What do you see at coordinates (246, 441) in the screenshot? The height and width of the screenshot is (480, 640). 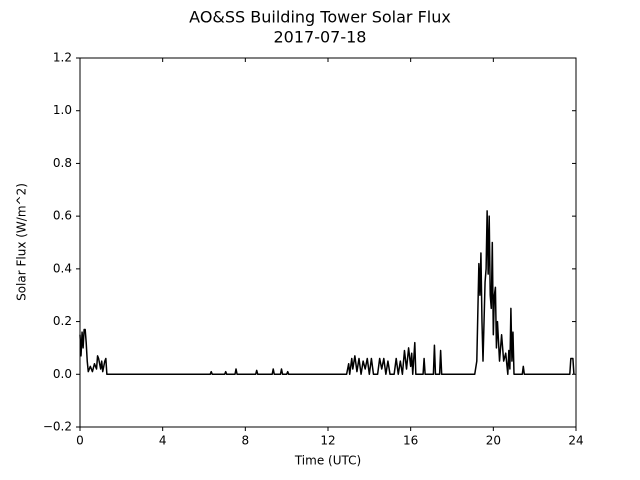 I see `x-tick-label: 8` at bounding box center [246, 441].